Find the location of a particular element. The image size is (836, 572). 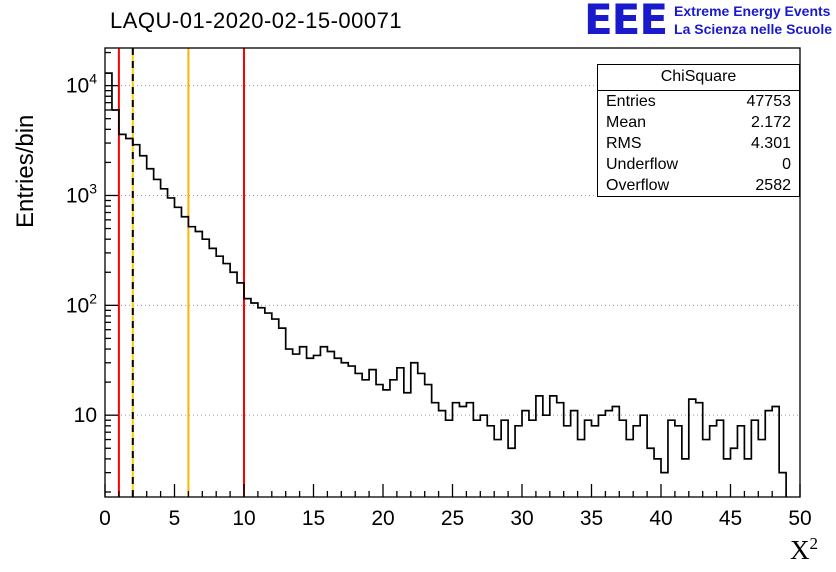

stats-value: 0 is located at coordinates (786, 164).